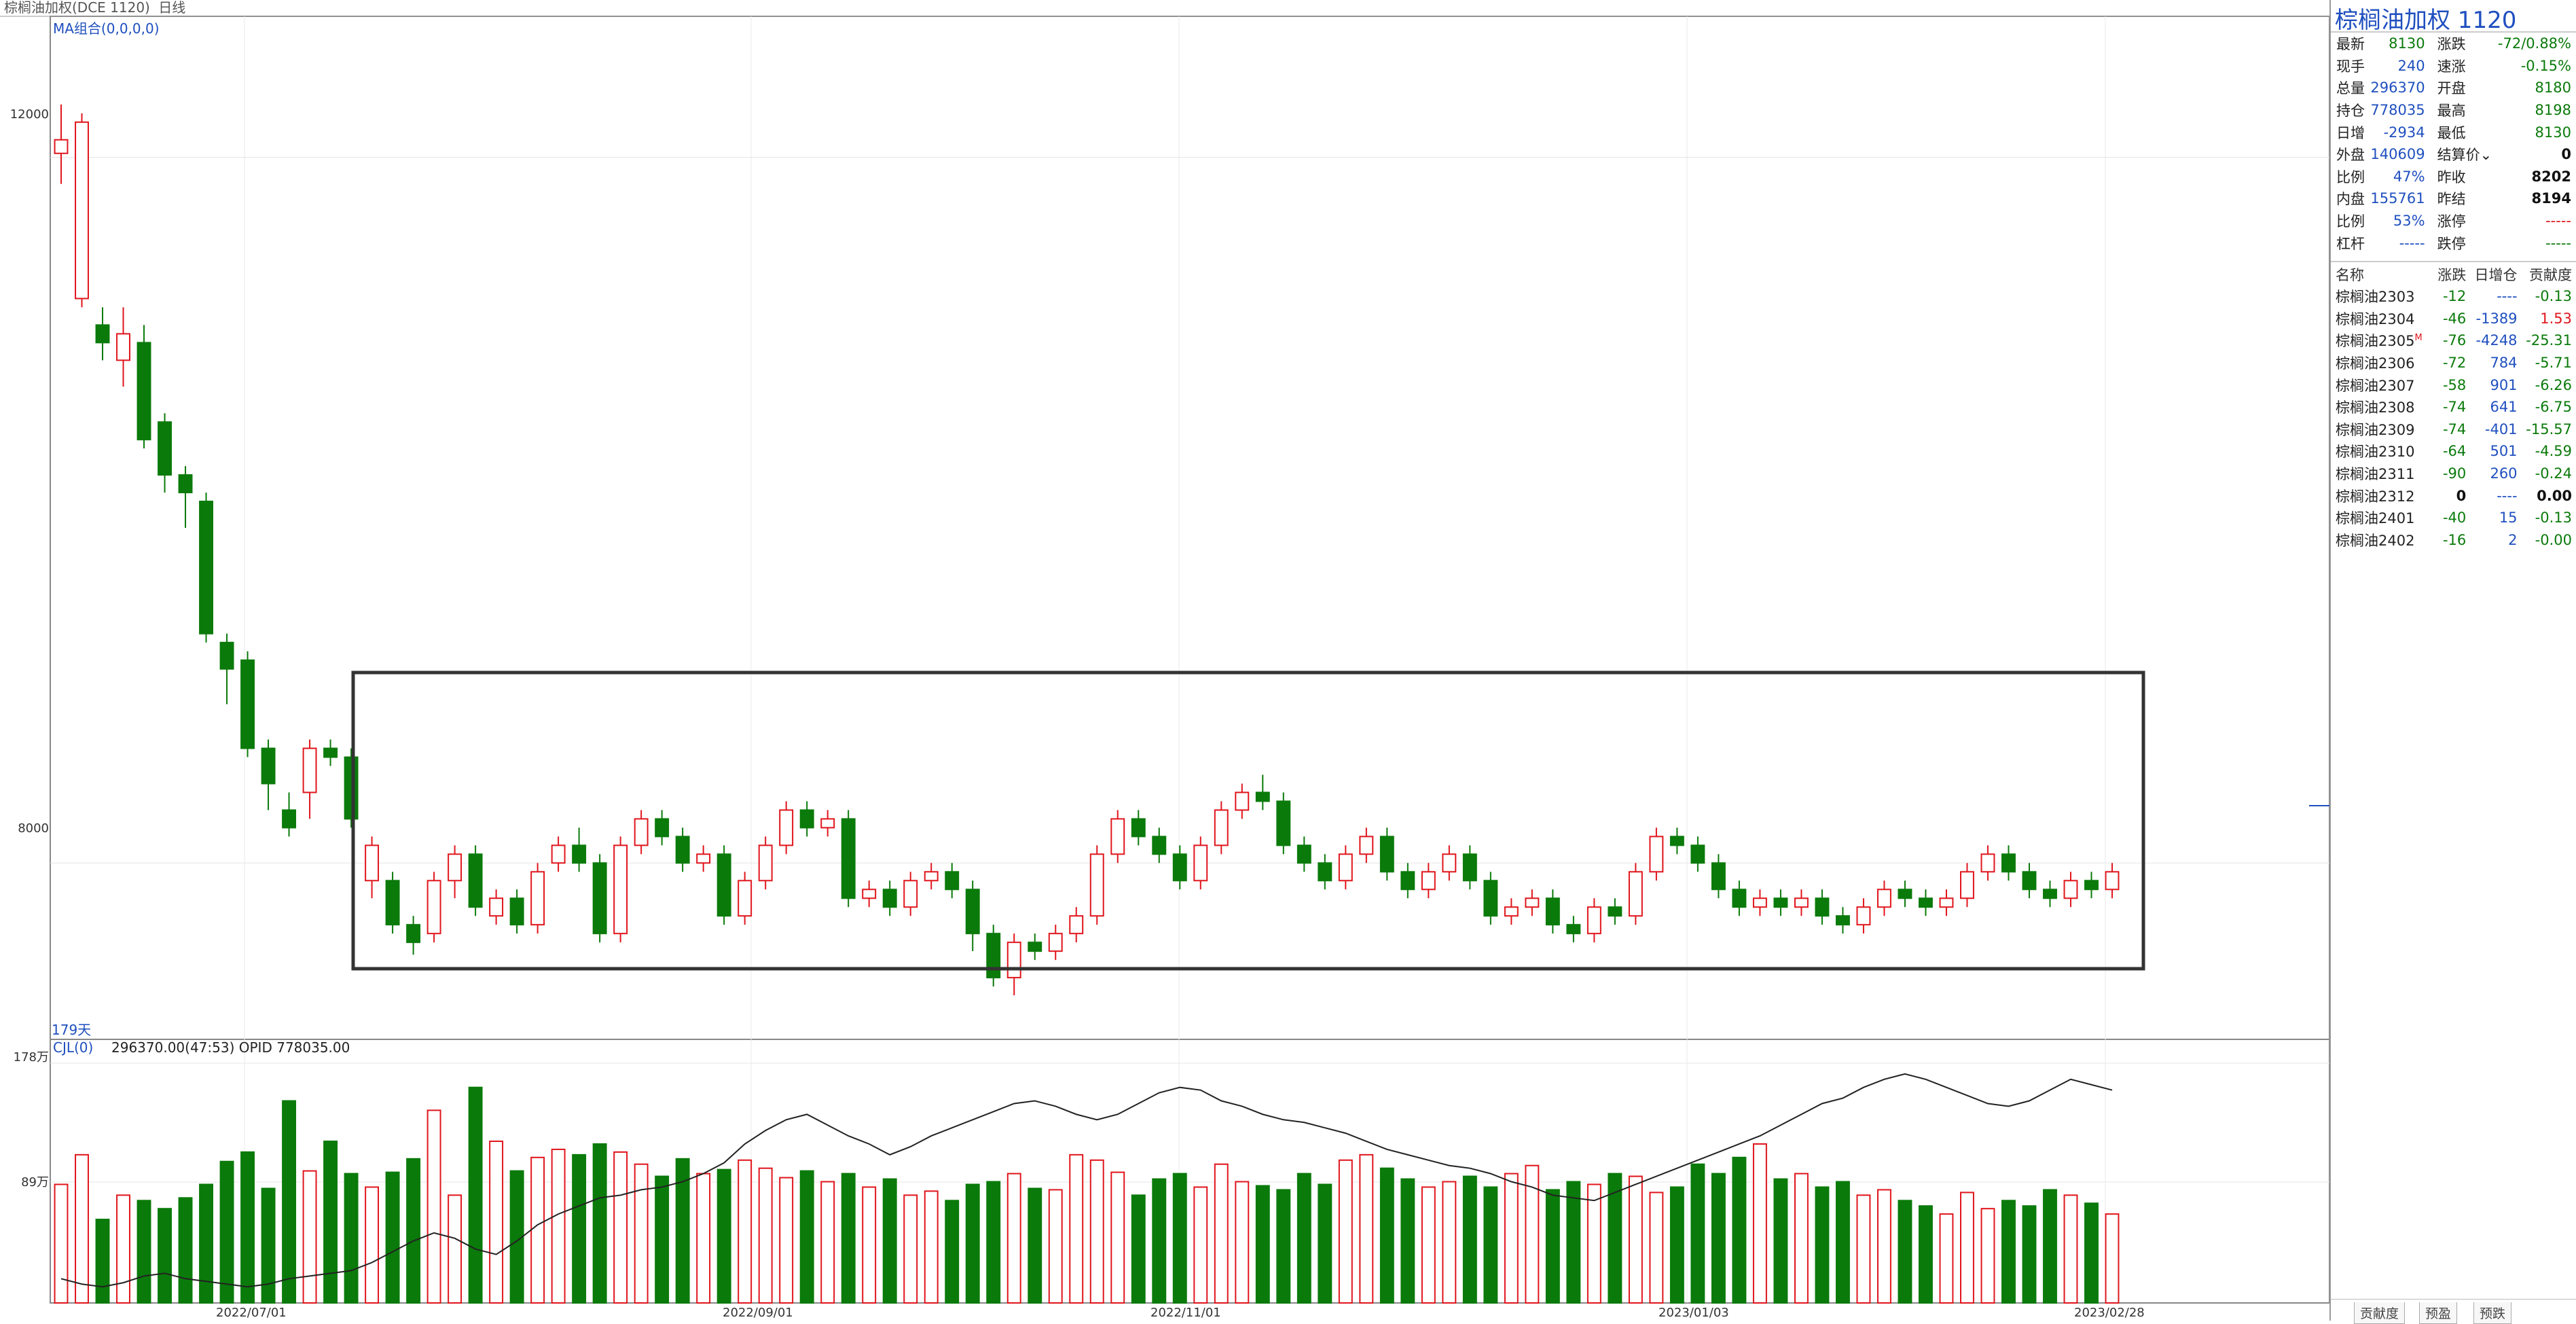 This screenshot has height=1324, width=2576. Describe the element at coordinates (172, 8) in the screenshot. I see `period-selector: 日线` at that location.